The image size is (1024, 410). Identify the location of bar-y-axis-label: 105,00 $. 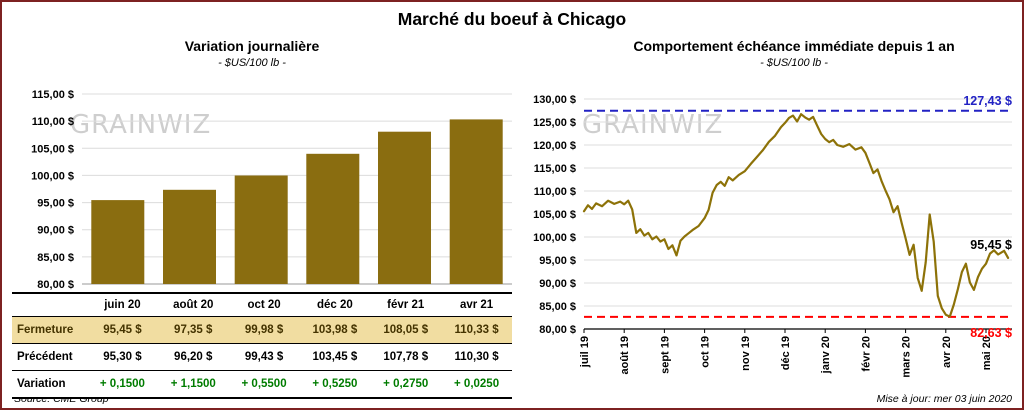
(52, 149).